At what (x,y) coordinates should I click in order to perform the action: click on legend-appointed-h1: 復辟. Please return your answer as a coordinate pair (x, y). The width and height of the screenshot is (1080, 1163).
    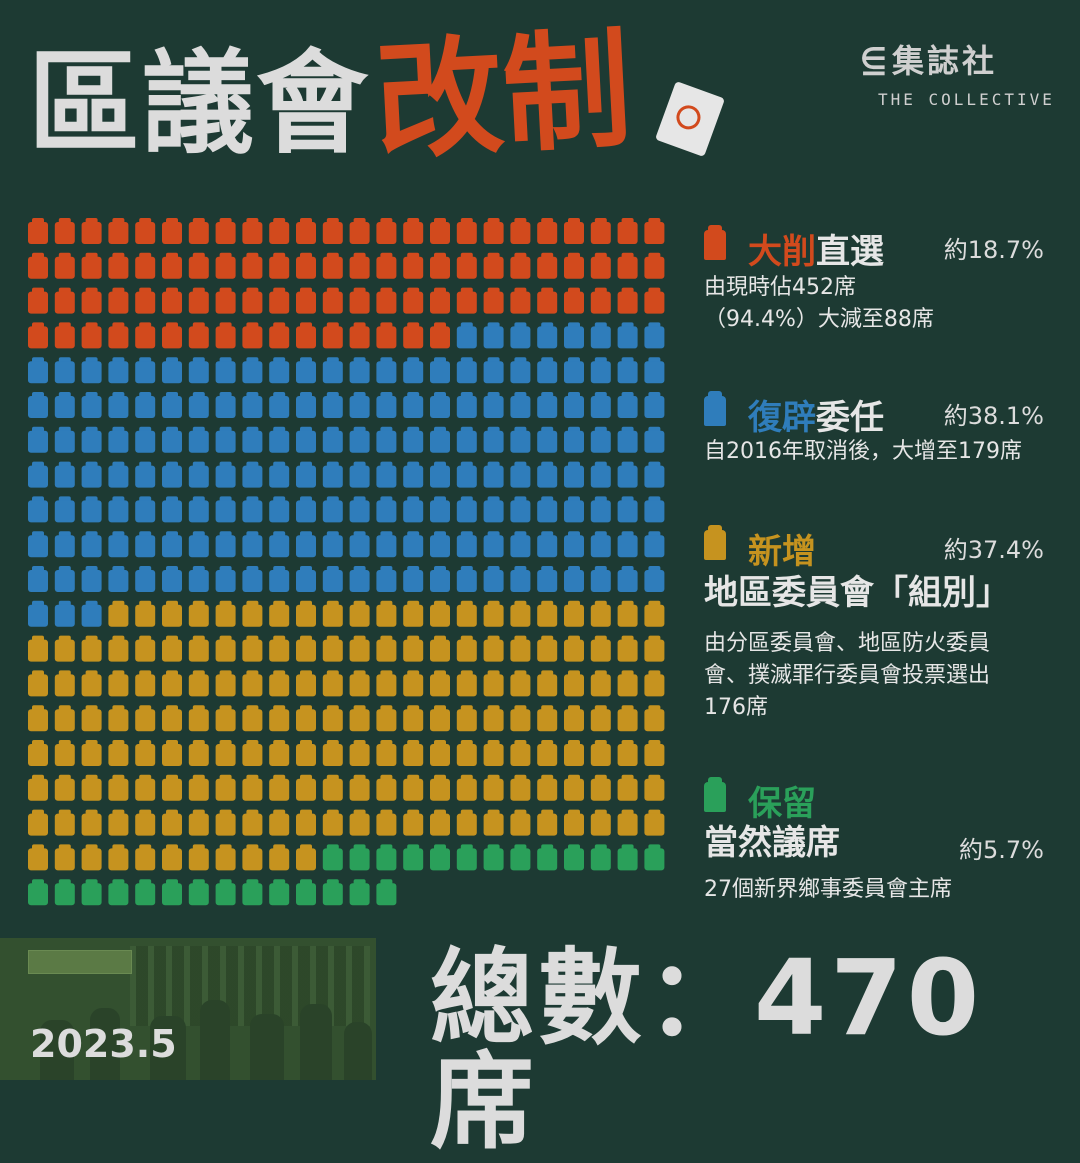
    Looking at the image, I should click on (782, 418).